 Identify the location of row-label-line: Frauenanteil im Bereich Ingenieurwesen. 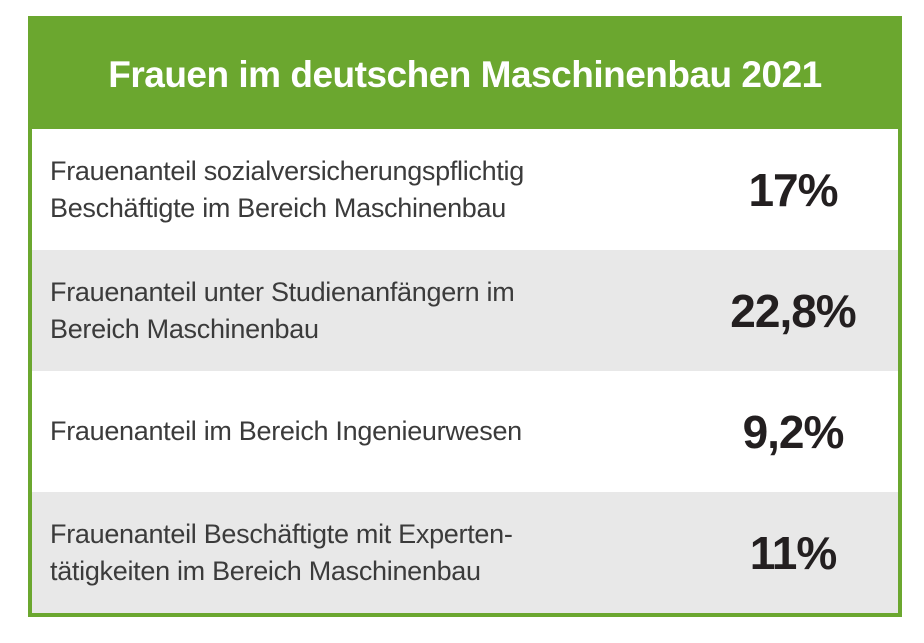
(286, 431).